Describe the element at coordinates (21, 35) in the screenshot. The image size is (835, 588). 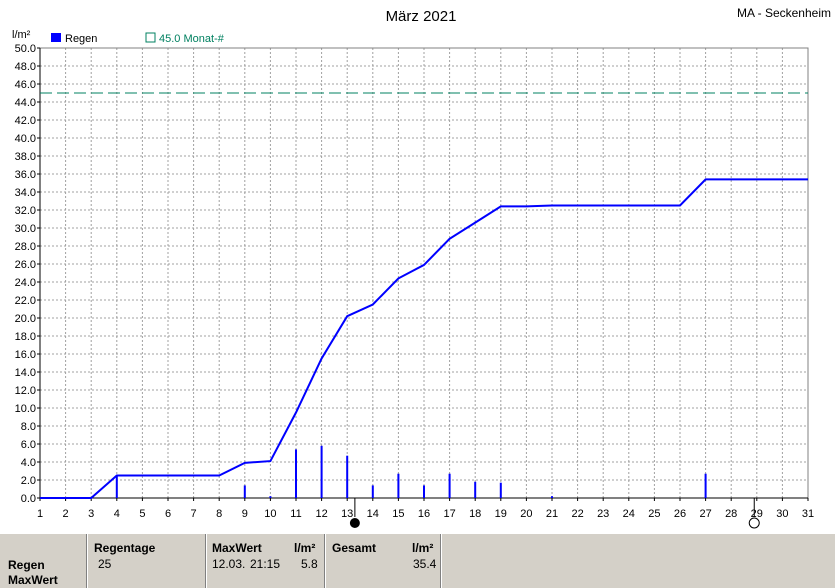
I see `y-axis-unit: l/m²` at that location.